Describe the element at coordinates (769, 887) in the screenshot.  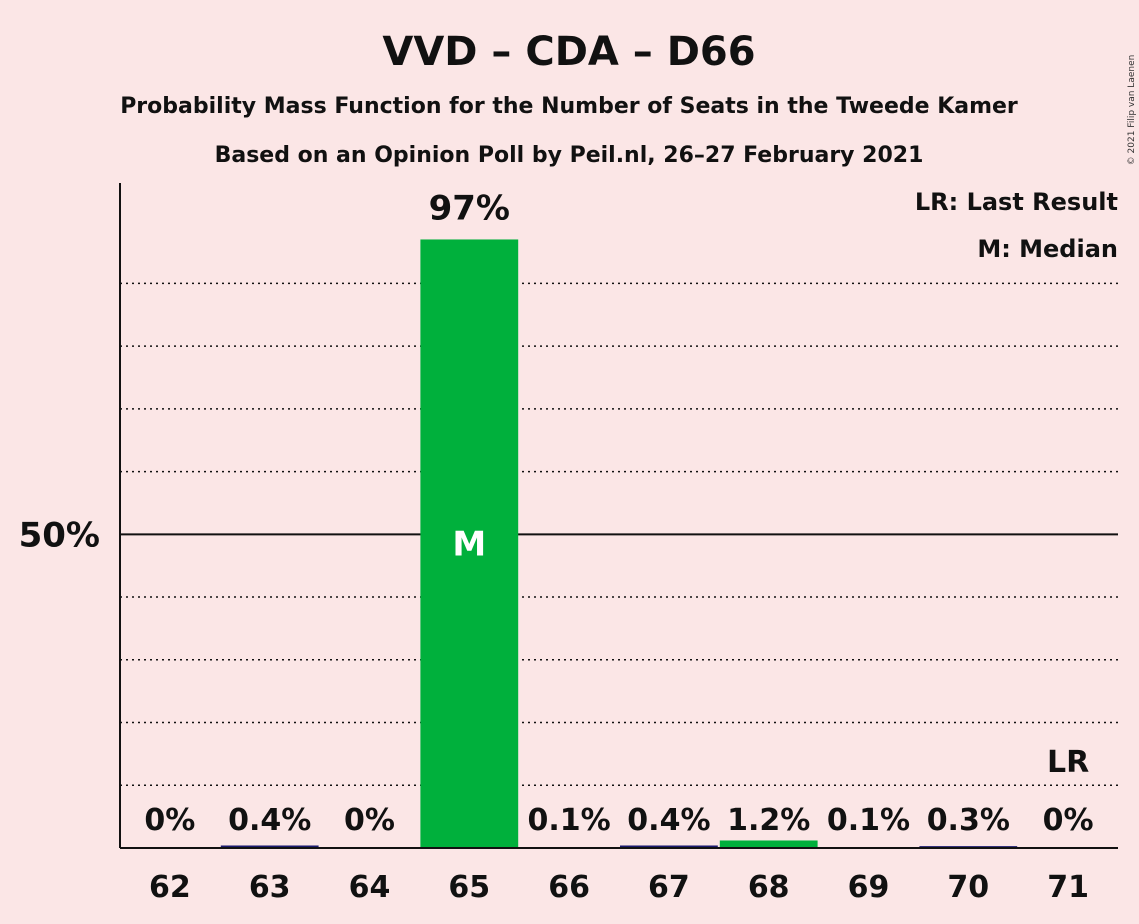
I see `x-tick-label-68: 68` at that location.